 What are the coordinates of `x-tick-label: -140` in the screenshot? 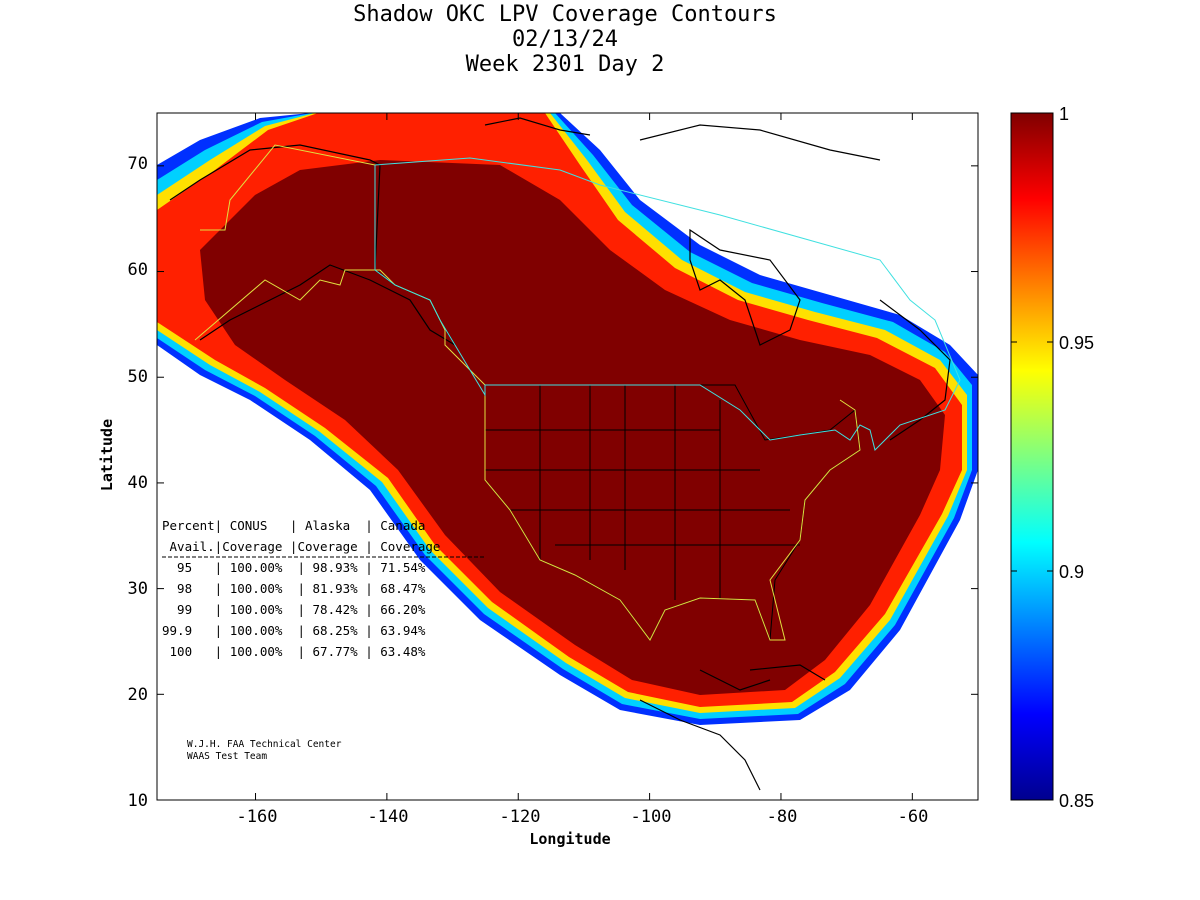 It's located at (388, 817).